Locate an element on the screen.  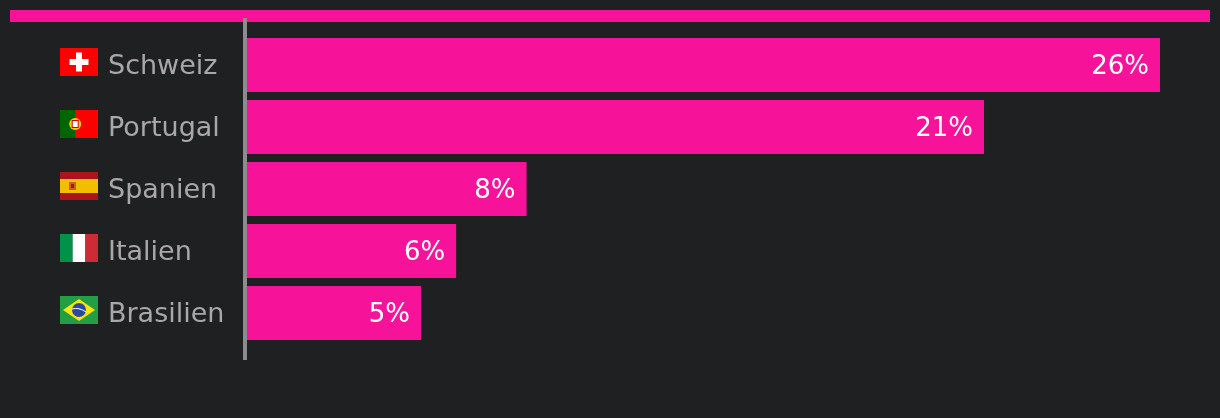
y-tick-label: Italien is located at coordinates (150, 250).